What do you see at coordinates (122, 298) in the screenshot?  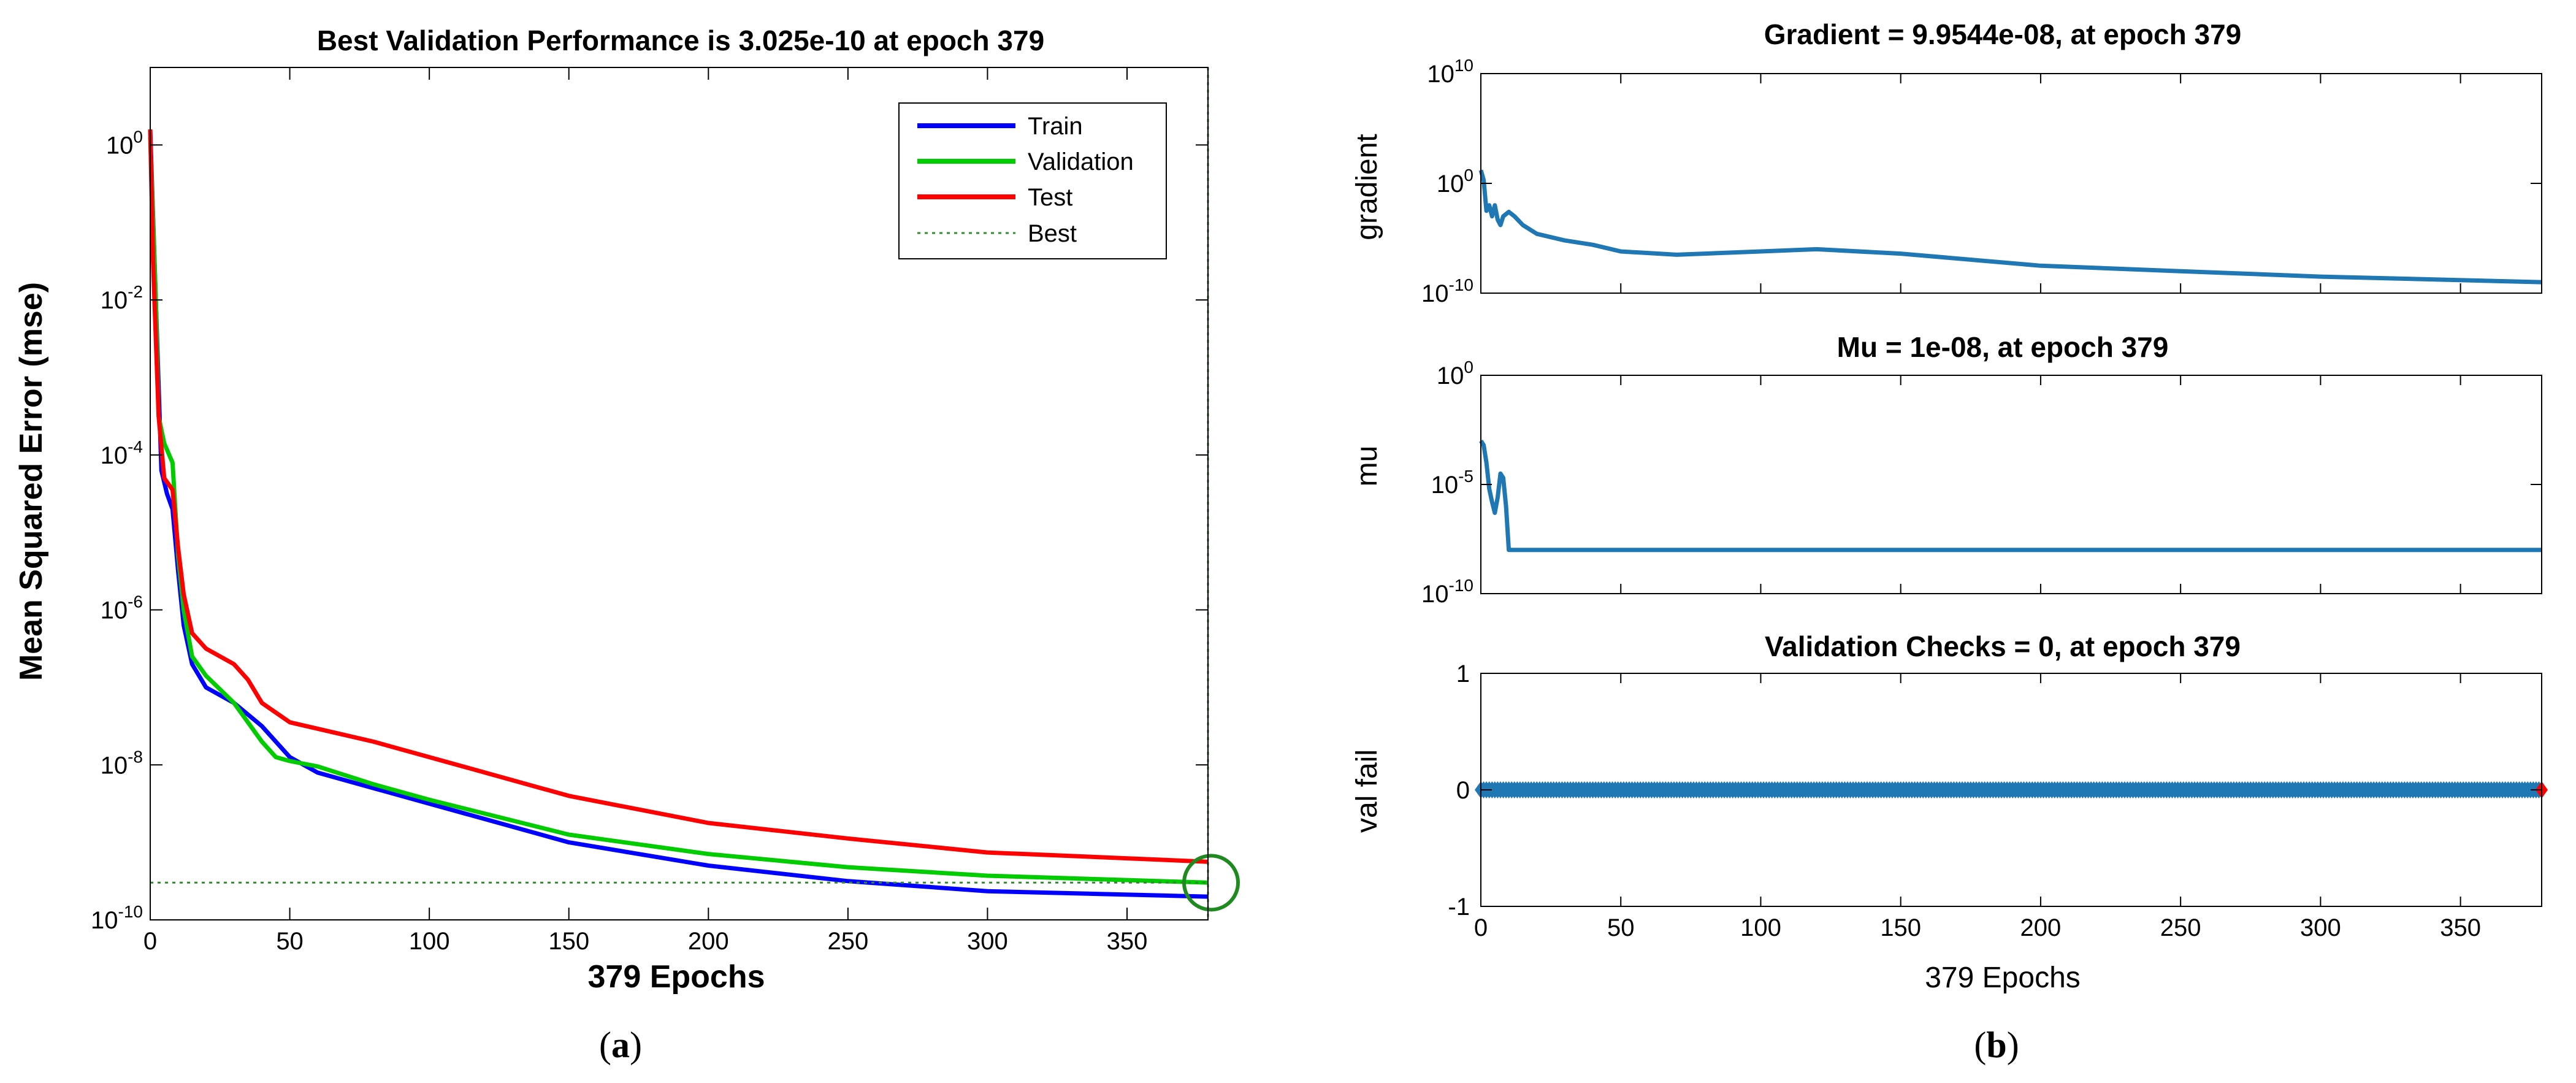 I see `y-tick-label: 10⁻²` at bounding box center [122, 298].